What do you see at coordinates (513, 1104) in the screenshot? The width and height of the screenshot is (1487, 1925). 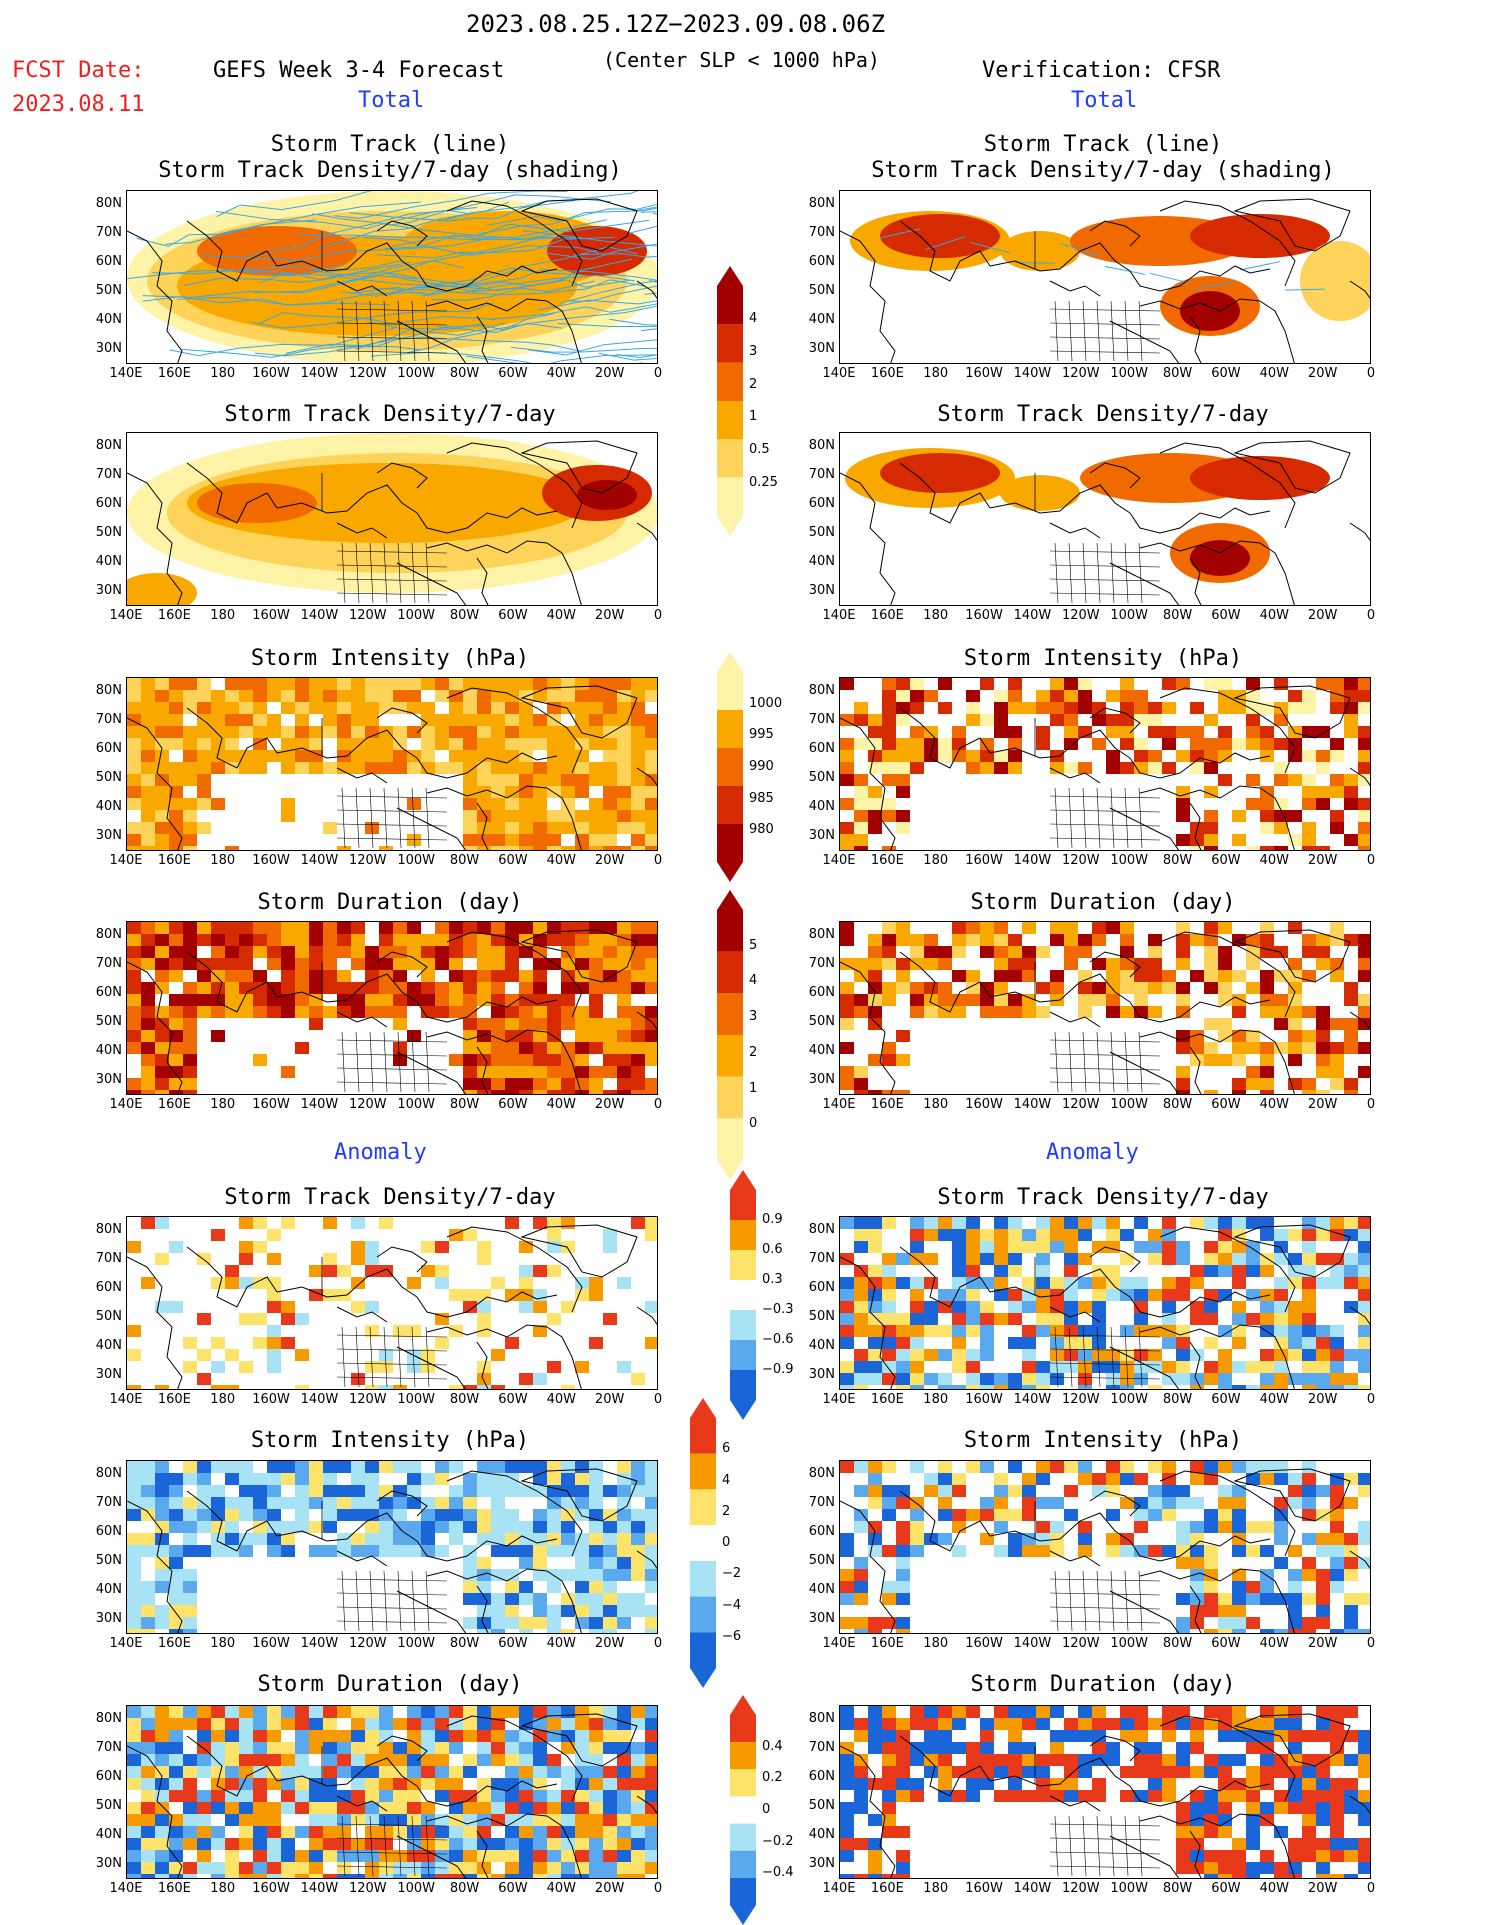 I see `lon-tick-label: 60W` at bounding box center [513, 1104].